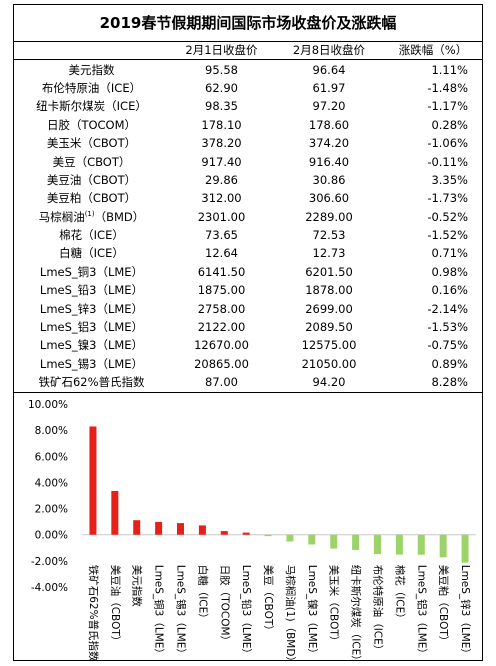 The image size is (496, 666). Describe the element at coordinates (248, 253) in the screenshot. I see `table-row: 白糖（ICE） 12.64 12.73 0.71%` at that location.